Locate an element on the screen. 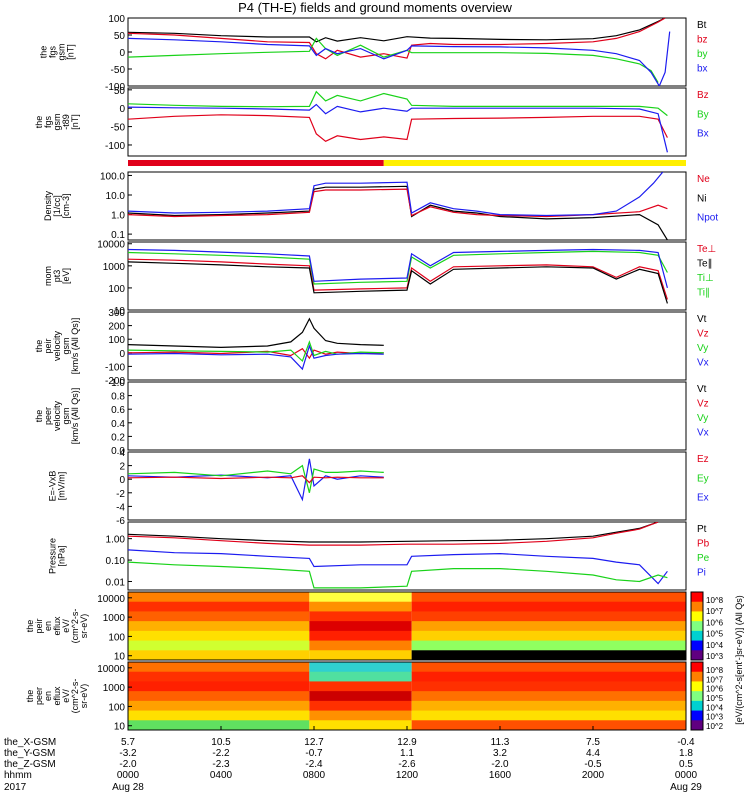 This screenshot has height=805, width=750. ephem-z_gsm-0: -2.0 is located at coordinates (128, 764).